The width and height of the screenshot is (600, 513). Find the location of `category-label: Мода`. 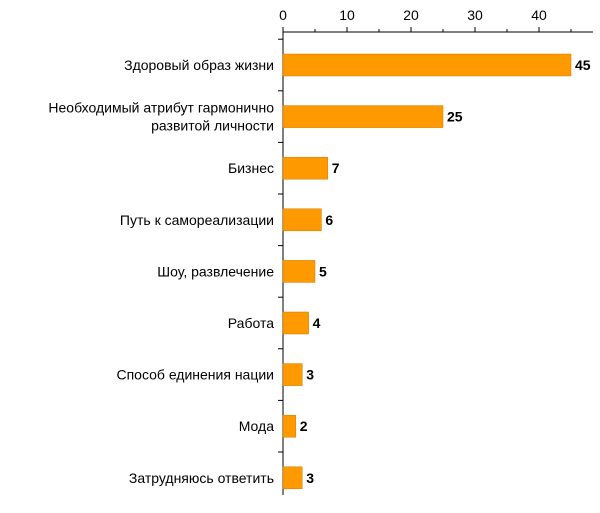

category-label: Мода is located at coordinates (256, 426).